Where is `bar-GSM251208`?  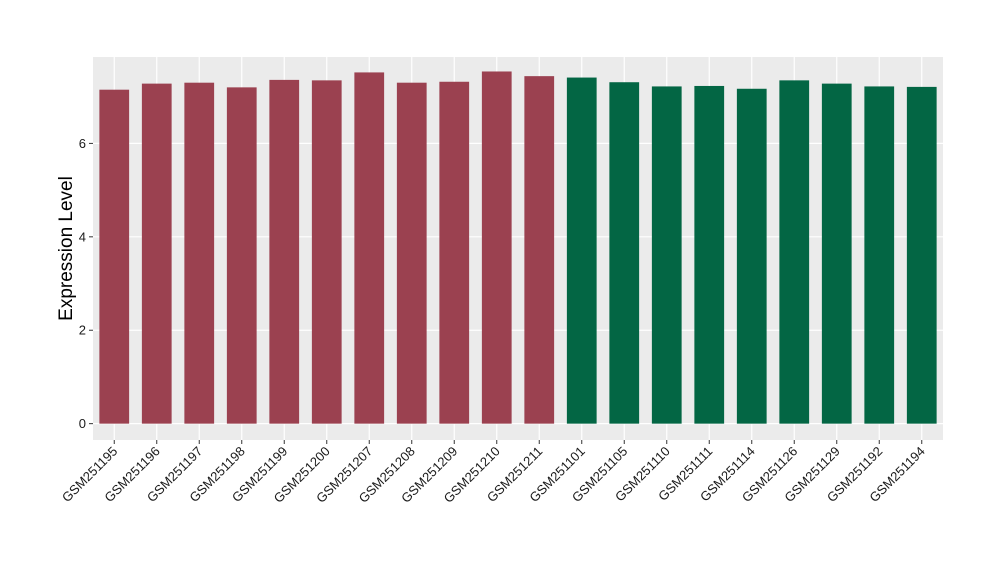
bar-GSM251208 is located at coordinates (411, 253).